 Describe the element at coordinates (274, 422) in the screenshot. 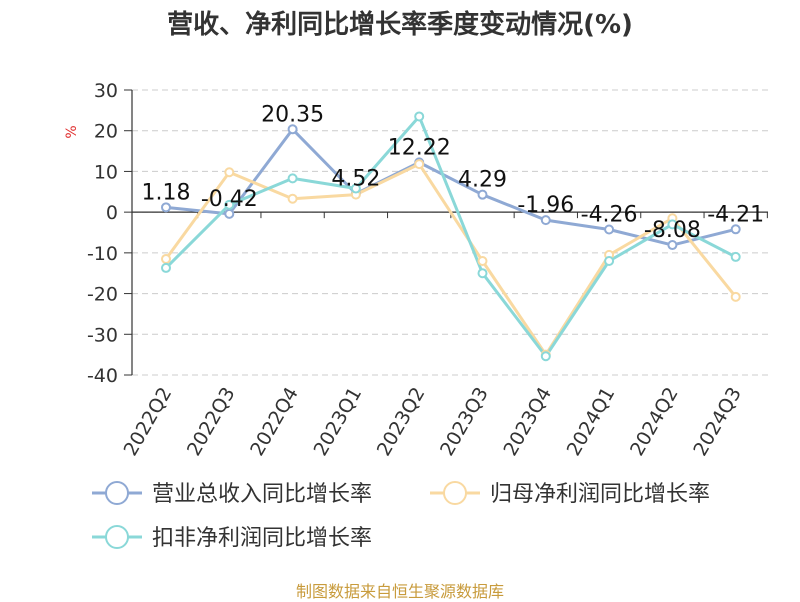

I see `x-tick-label: 2022Q4` at that location.